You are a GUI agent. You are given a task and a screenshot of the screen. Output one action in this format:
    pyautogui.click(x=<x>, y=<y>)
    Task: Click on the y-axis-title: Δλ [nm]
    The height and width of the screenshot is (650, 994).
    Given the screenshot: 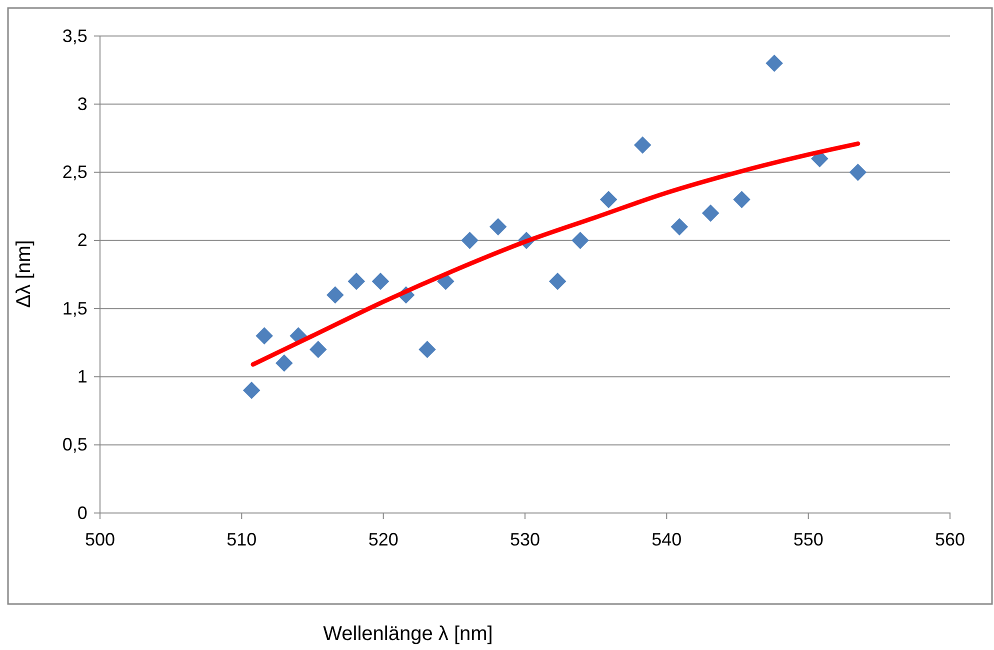 What is the action you would take?
    pyautogui.click(x=24, y=274)
    